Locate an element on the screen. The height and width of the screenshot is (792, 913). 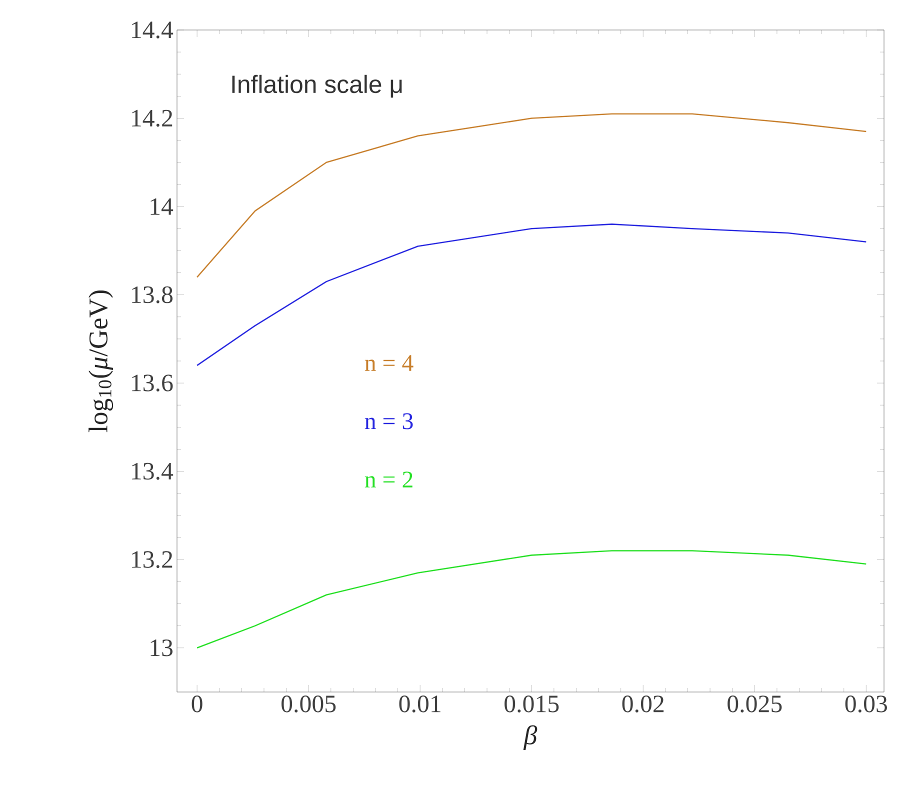
text: n = 2 is located at coordinates (388, 480).